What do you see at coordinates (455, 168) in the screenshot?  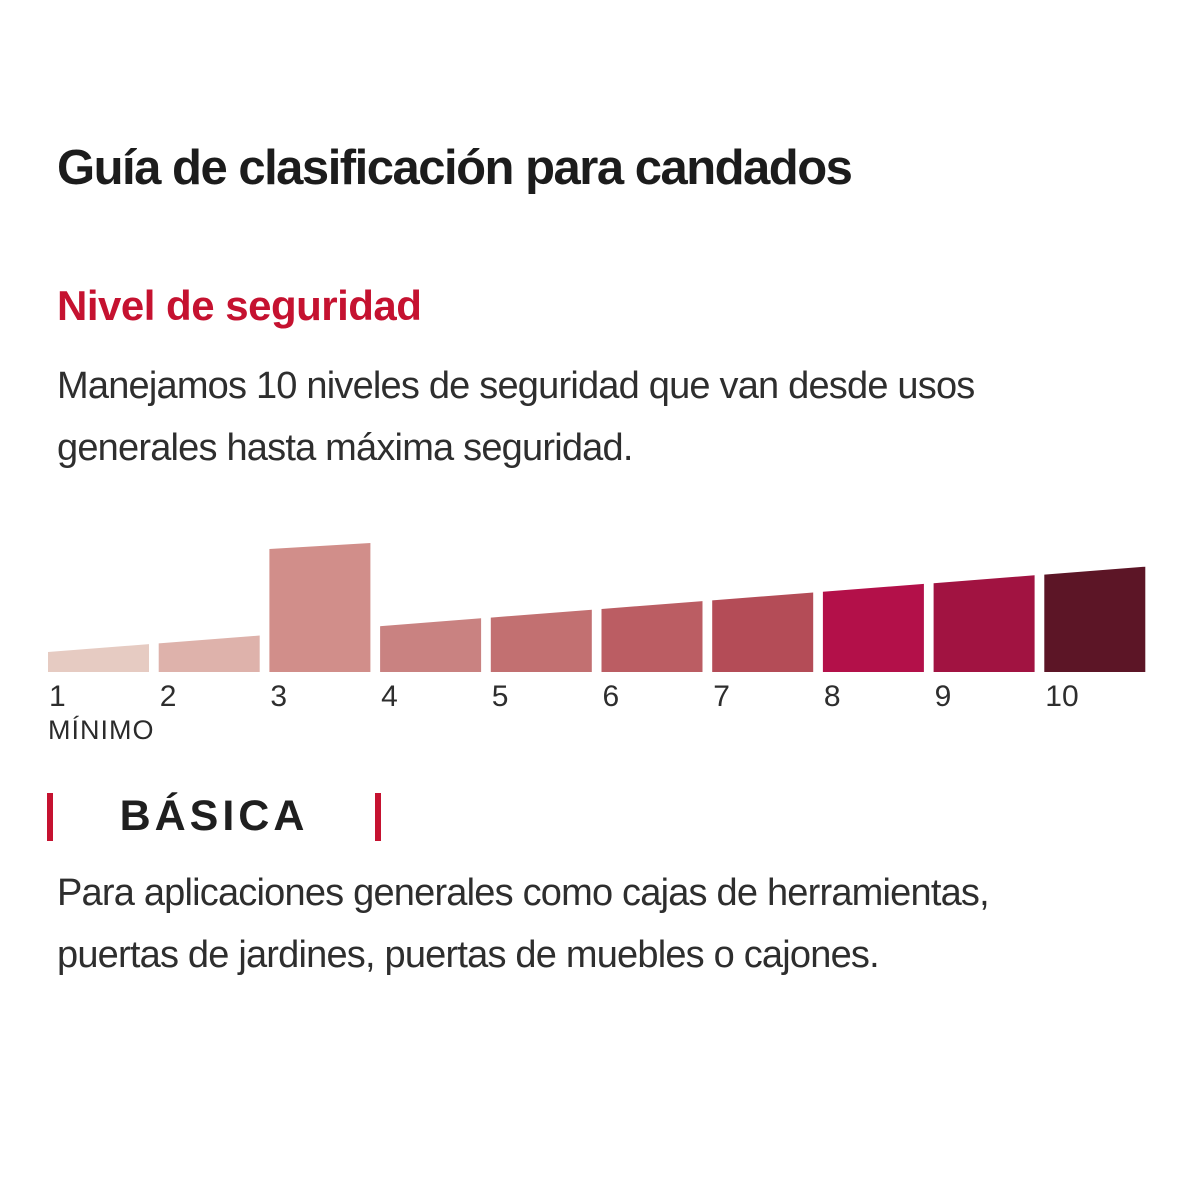 I see `page-title: Guía de clasificación para candados` at bounding box center [455, 168].